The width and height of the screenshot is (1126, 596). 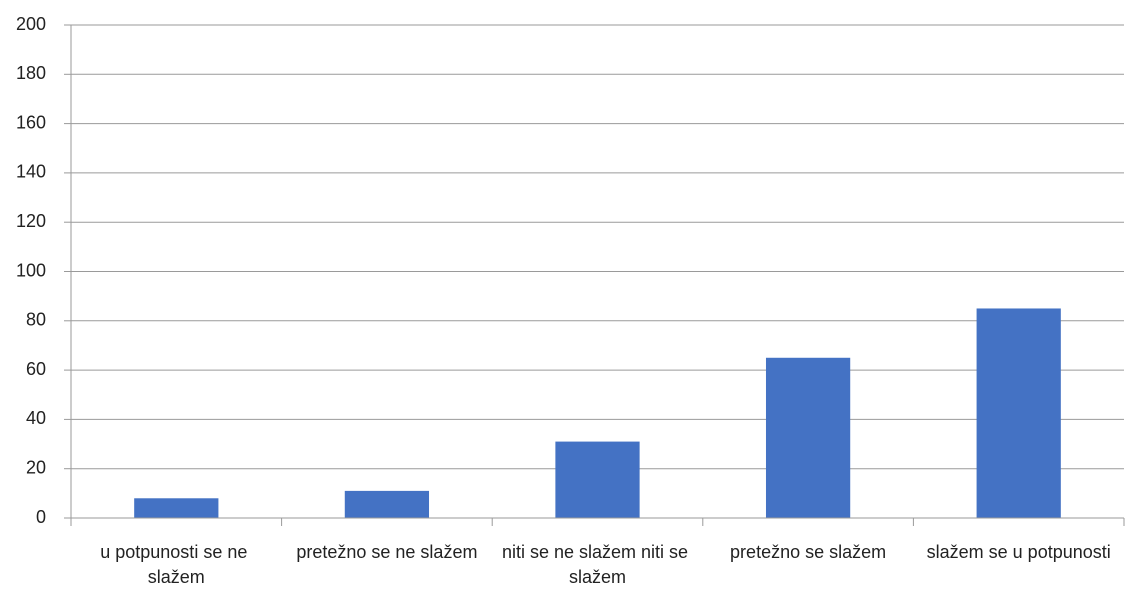 What do you see at coordinates (36, 467) in the screenshot?
I see `y-tick-label: 20` at bounding box center [36, 467].